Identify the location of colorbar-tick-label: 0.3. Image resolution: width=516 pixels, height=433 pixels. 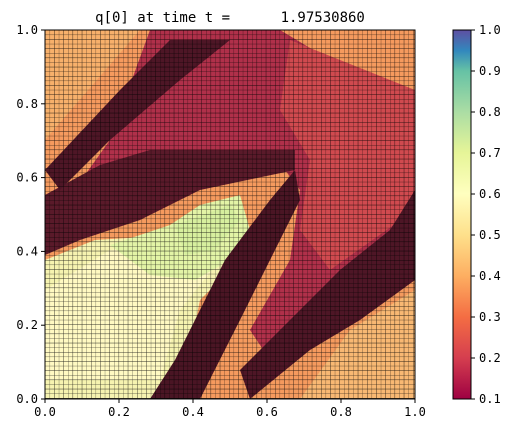
(490, 317).